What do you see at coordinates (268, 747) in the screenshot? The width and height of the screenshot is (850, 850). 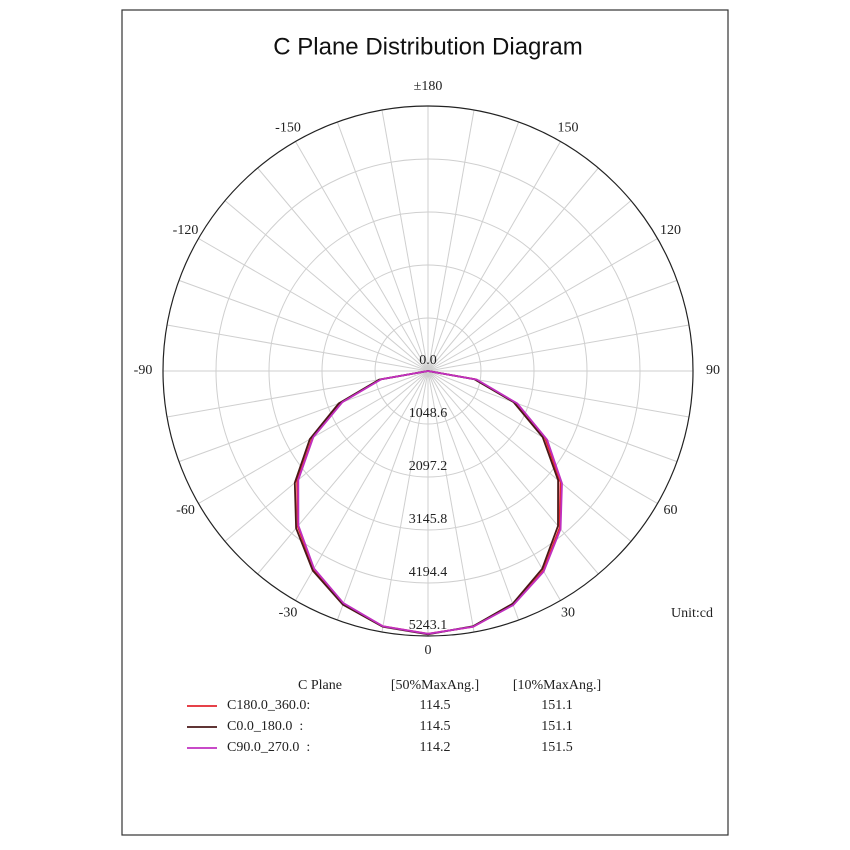 I see `legend-label: C90.0_270.0 :` at bounding box center [268, 747].